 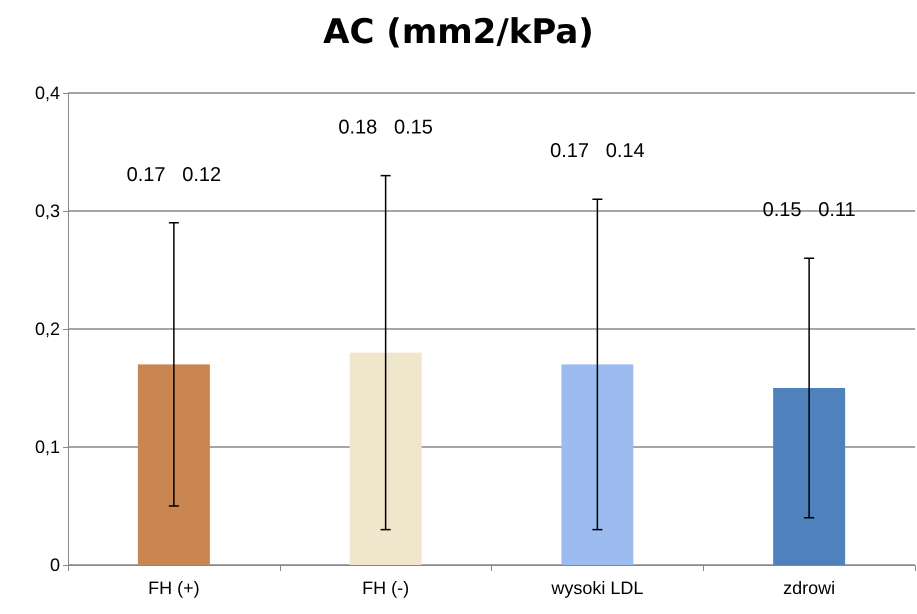 What do you see at coordinates (597, 588) in the screenshot?
I see `x-tick-label: wysoki LDL` at bounding box center [597, 588].